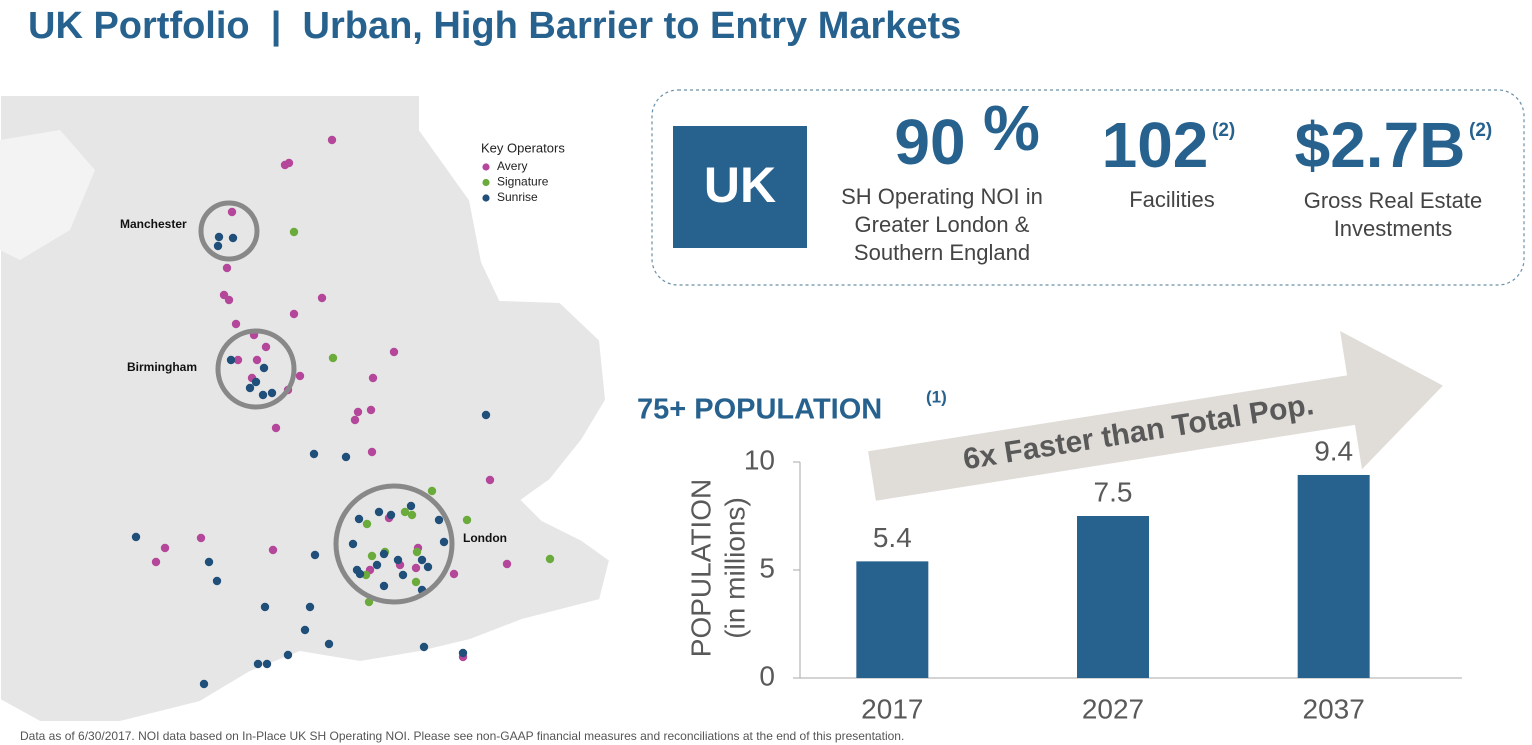  What do you see at coordinates (942, 224) in the screenshot?
I see `stat-desc: Greater London &` at bounding box center [942, 224].